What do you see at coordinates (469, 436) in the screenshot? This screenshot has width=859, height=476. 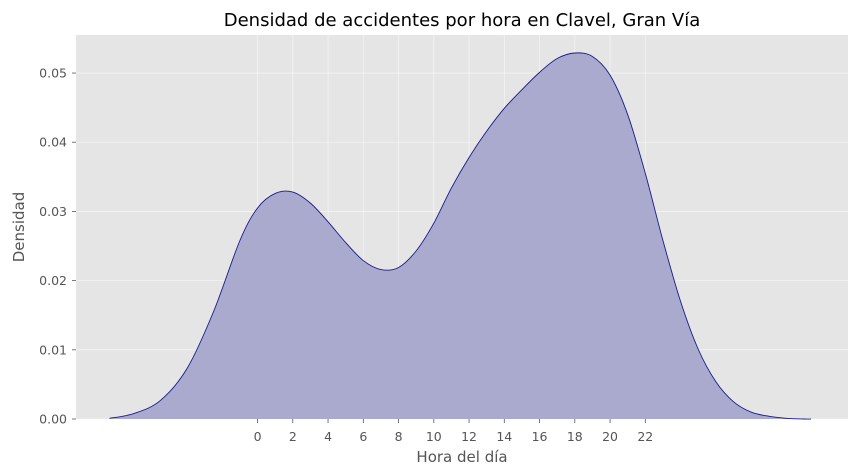 I see `x-tick-label: 12` at bounding box center [469, 436].